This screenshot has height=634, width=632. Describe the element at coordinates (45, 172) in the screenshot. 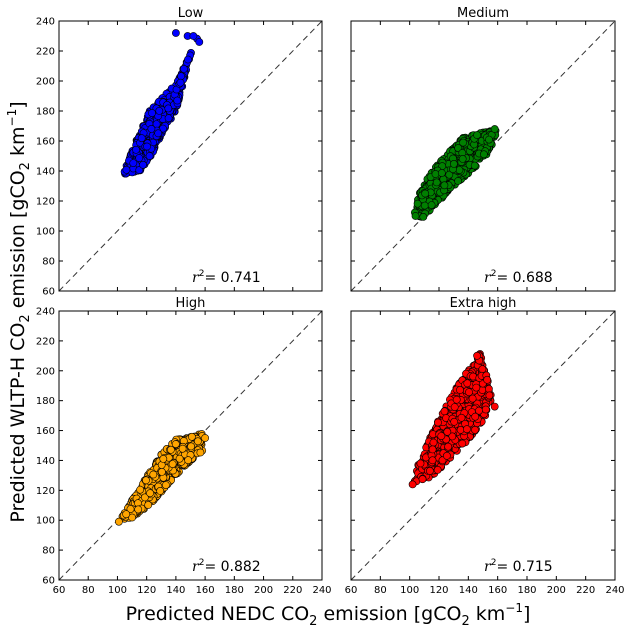

I see `y-tick-label: 140` at that location.